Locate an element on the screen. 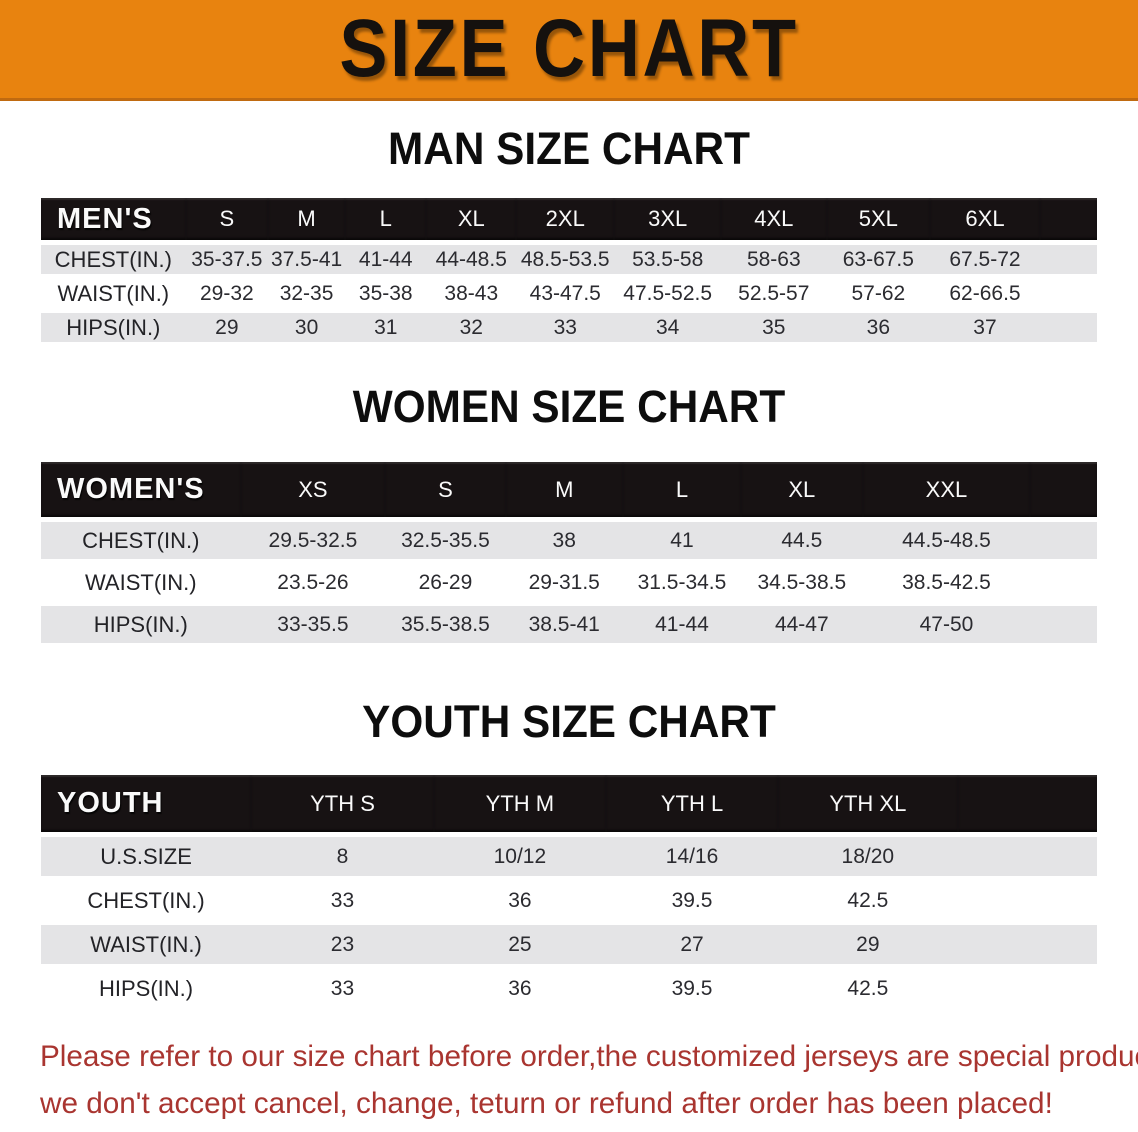 The width and height of the screenshot is (1138, 1132). banner-title: SIZE CHART is located at coordinates (569, 48).